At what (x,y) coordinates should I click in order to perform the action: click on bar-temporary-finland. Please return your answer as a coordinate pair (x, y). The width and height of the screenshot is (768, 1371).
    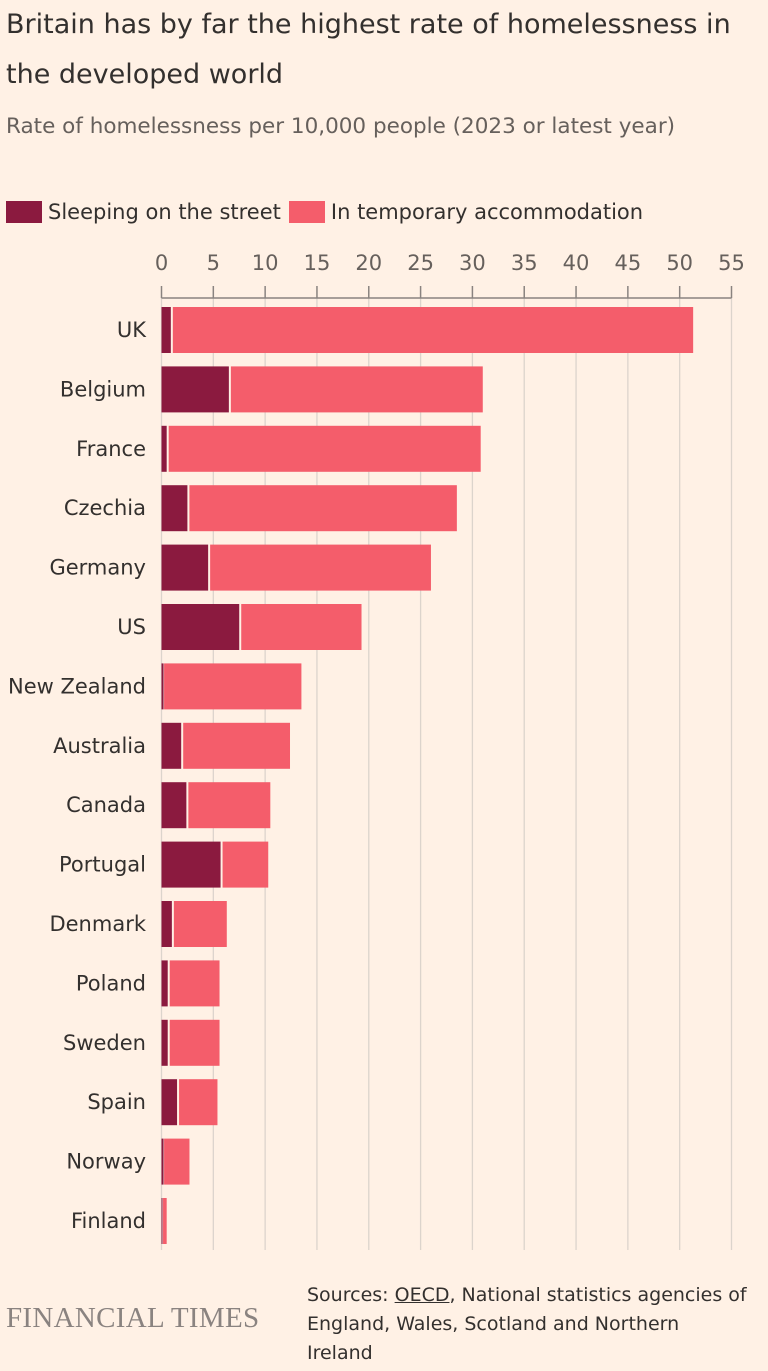
    Looking at the image, I should click on (165, 1221).